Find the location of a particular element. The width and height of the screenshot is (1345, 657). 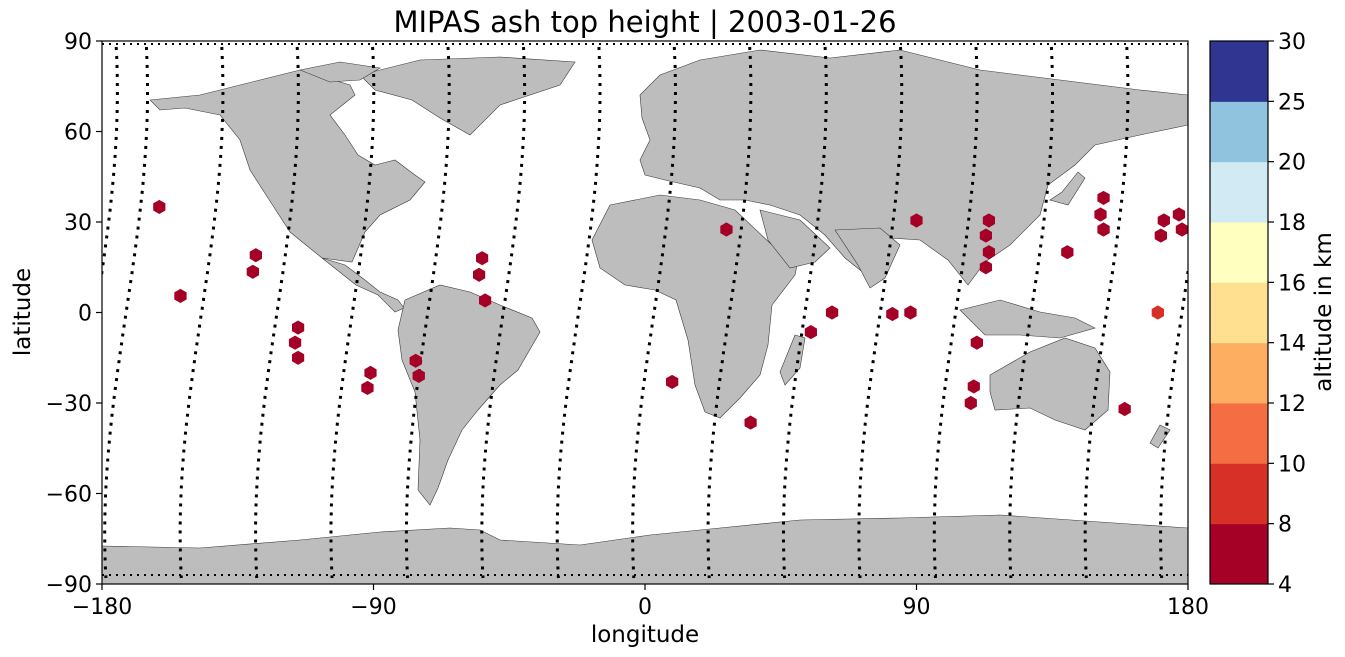

colorbar-tick-label: 10 is located at coordinates (1292, 464).